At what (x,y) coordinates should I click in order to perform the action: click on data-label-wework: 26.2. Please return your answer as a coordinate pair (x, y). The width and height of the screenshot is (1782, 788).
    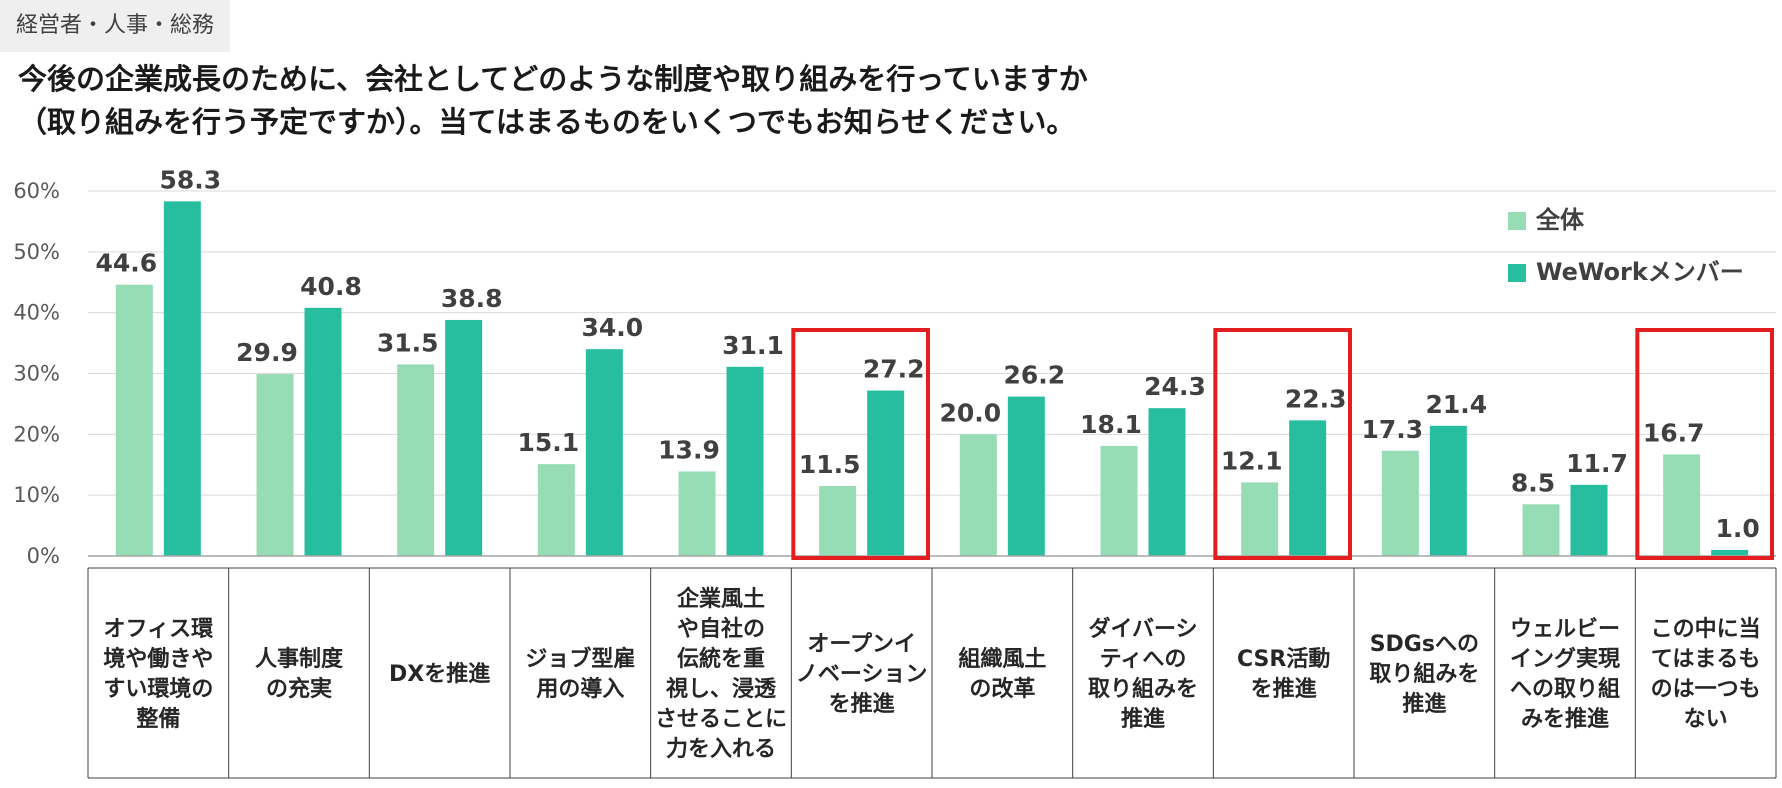
    Looking at the image, I should click on (1034, 375).